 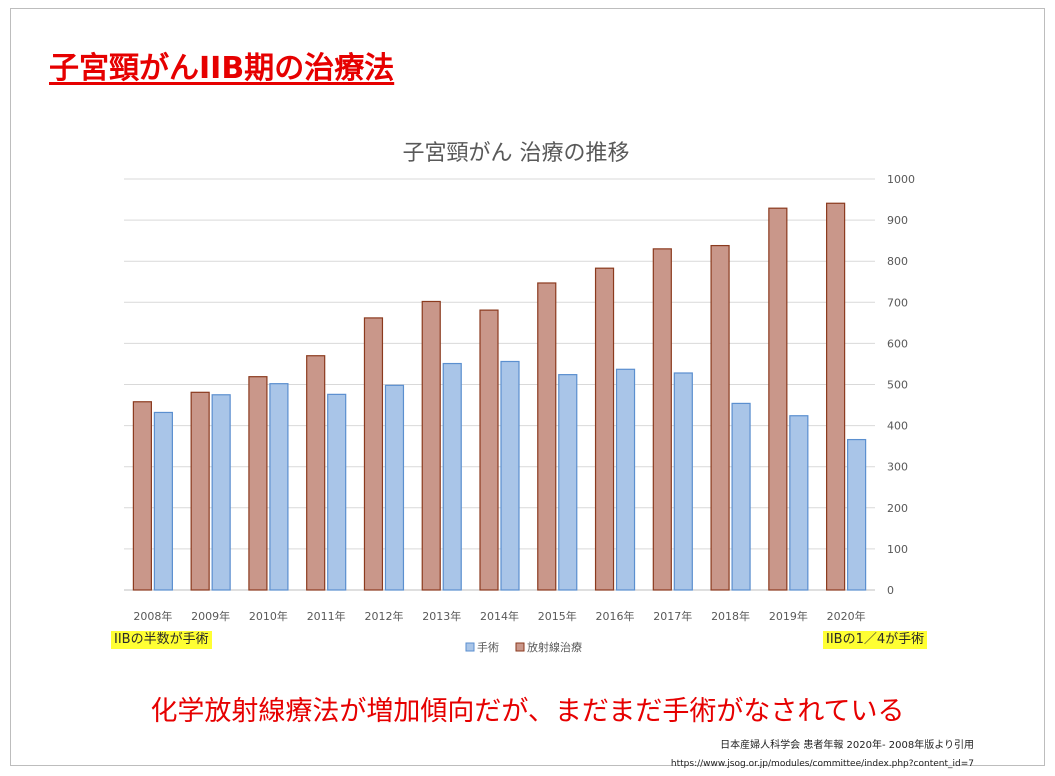 What do you see at coordinates (846, 616) in the screenshot?
I see `x-tick-label: 2020年` at bounding box center [846, 616].